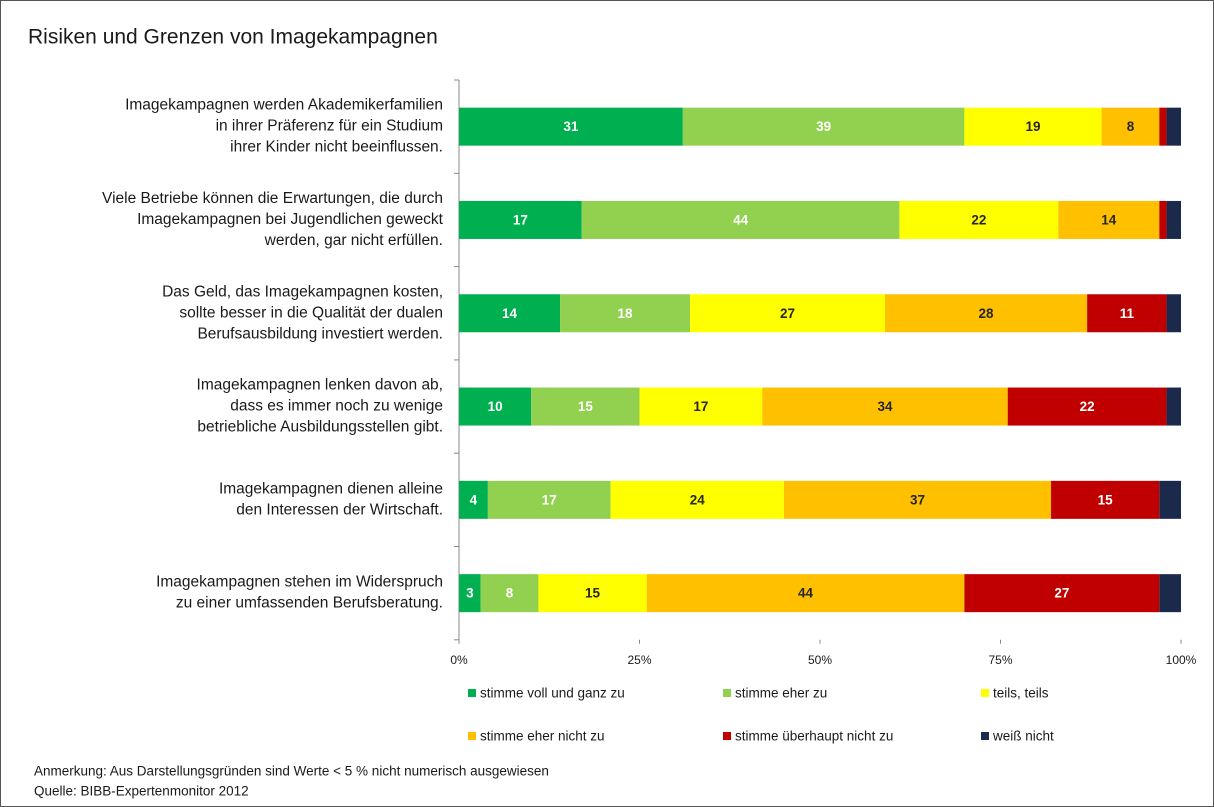 This screenshot has width=1214, height=807. Describe the element at coordinates (1021, 693) in the screenshot. I see `legend-label: teils, teils` at that location.